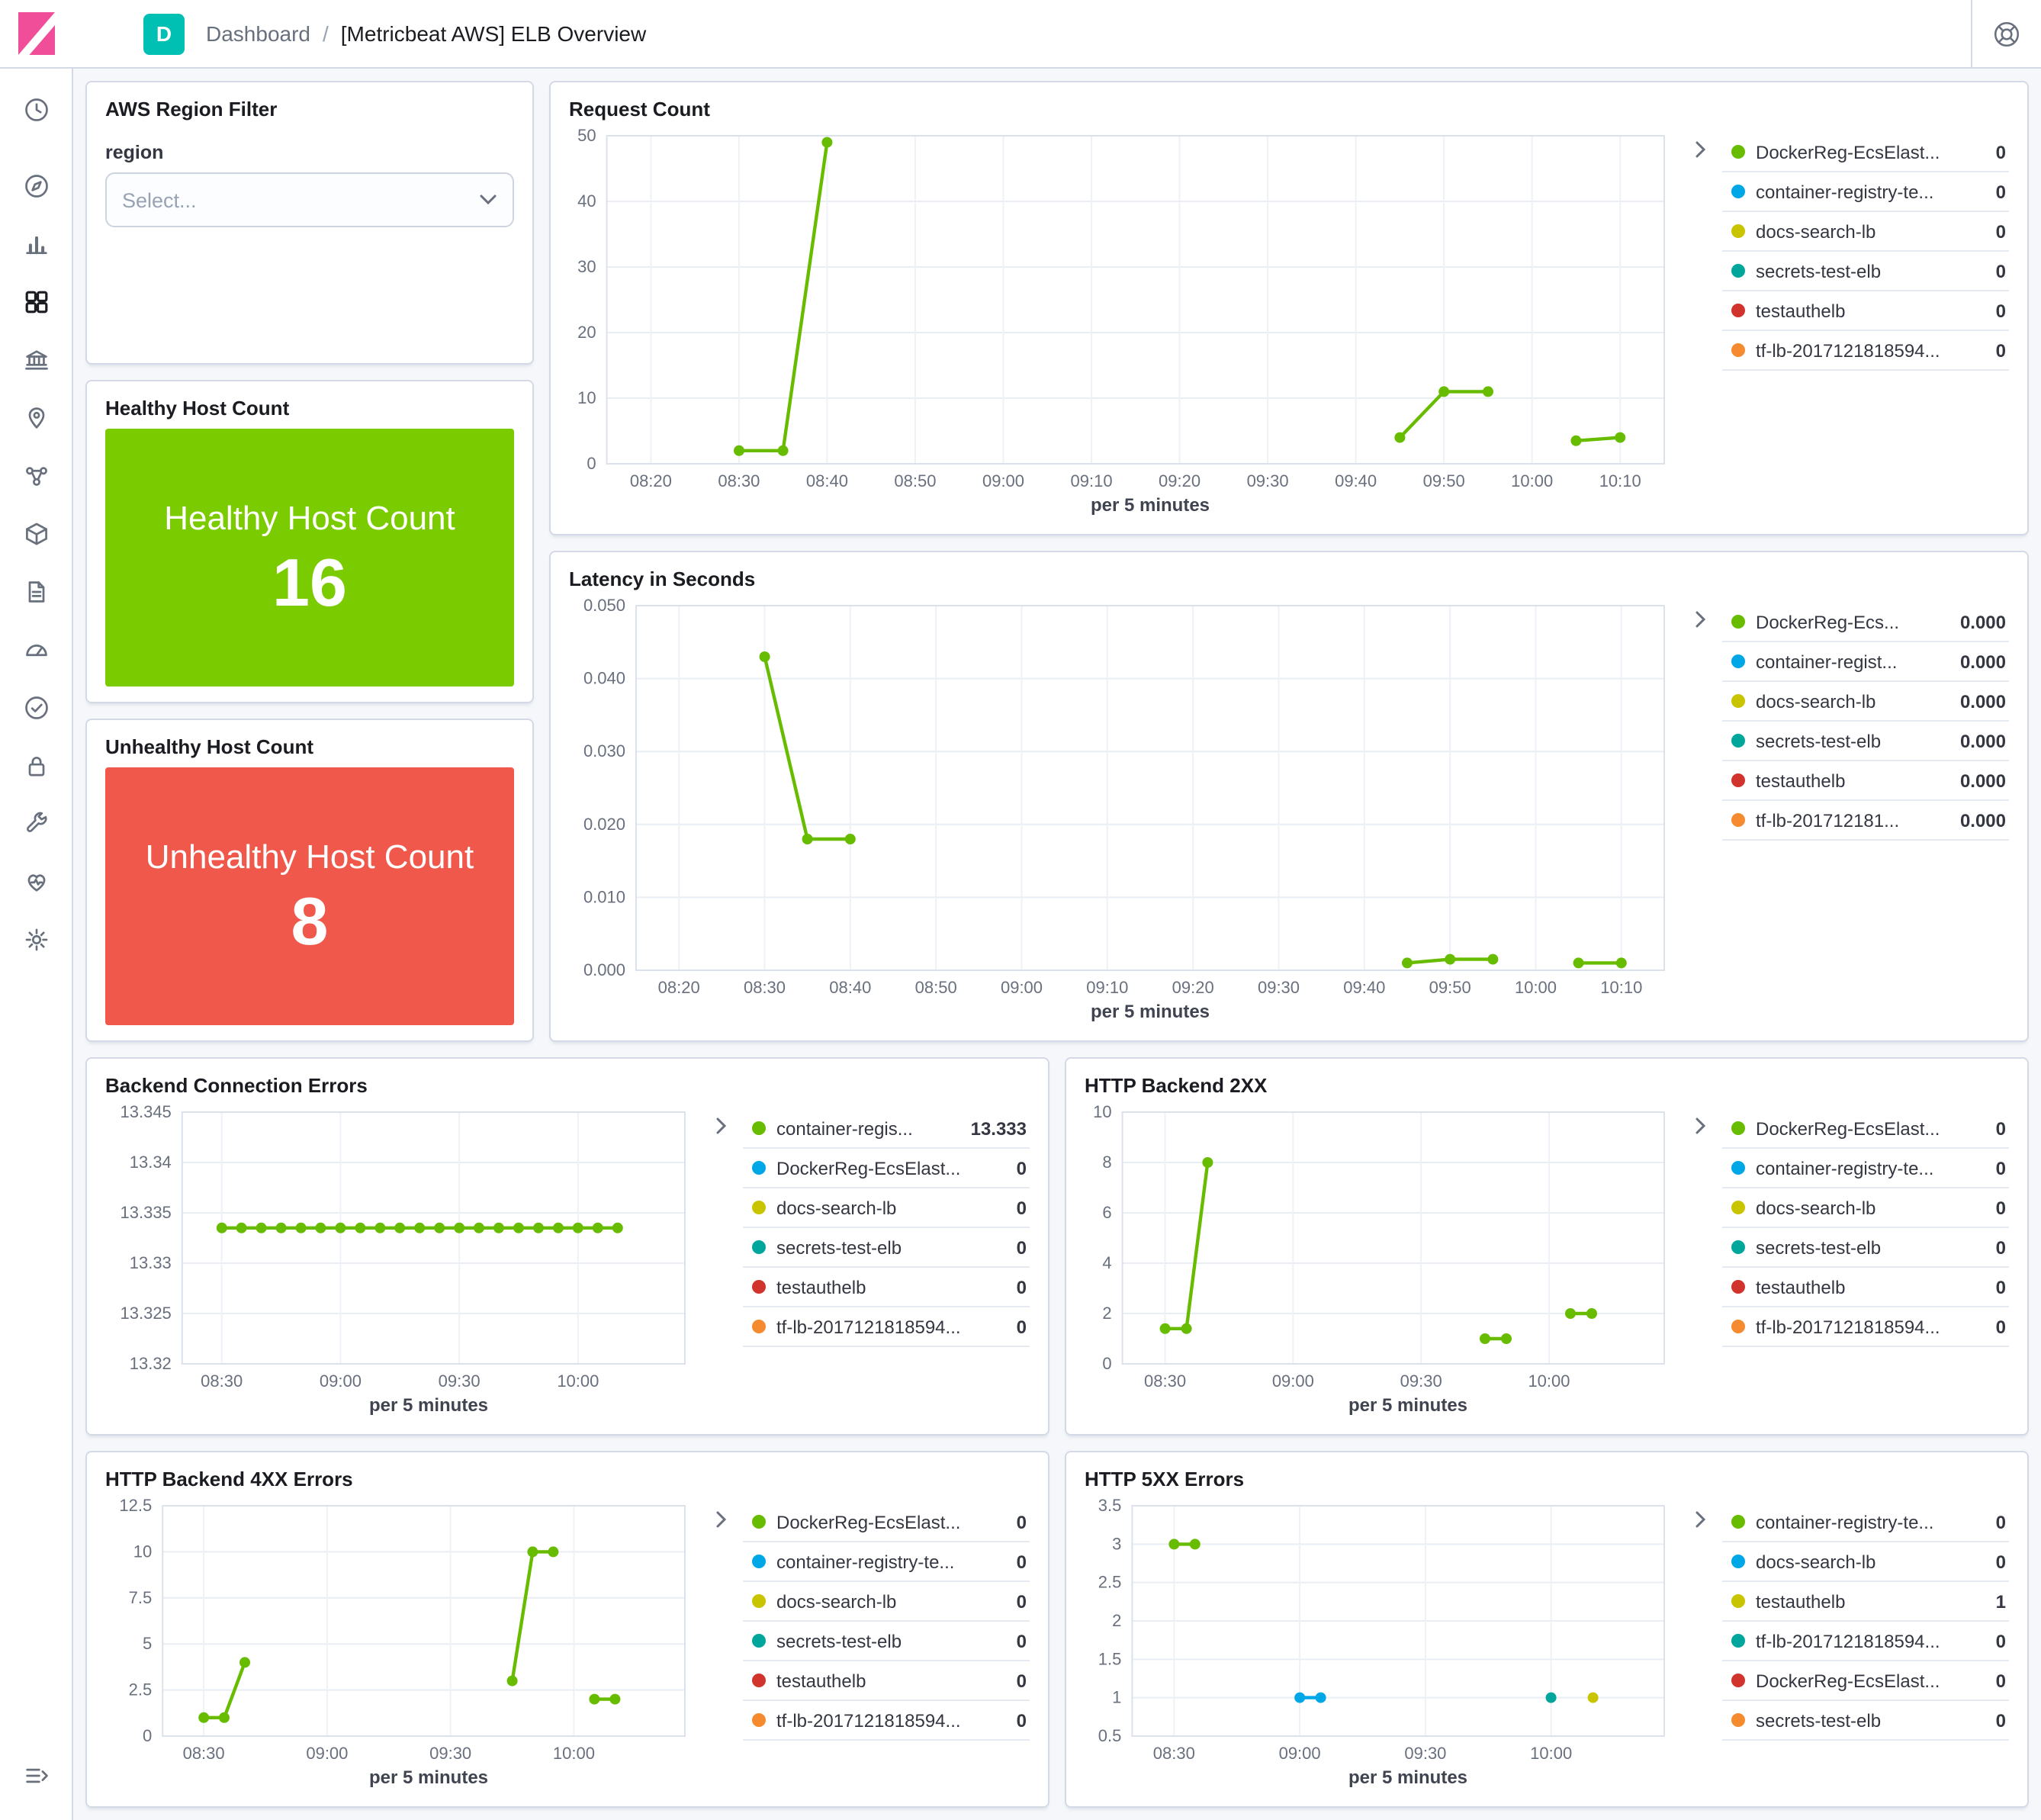 The width and height of the screenshot is (2041, 1820). What do you see at coordinates (1865, 662) in the screenshot?
I see `legend-item: container-regist... 0.000` at bounding box center [1865, 662].